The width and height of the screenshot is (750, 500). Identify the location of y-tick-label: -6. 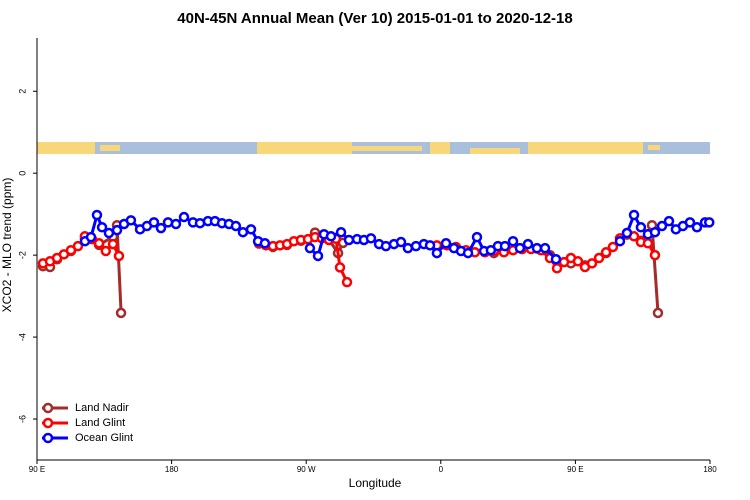
(22, 419).